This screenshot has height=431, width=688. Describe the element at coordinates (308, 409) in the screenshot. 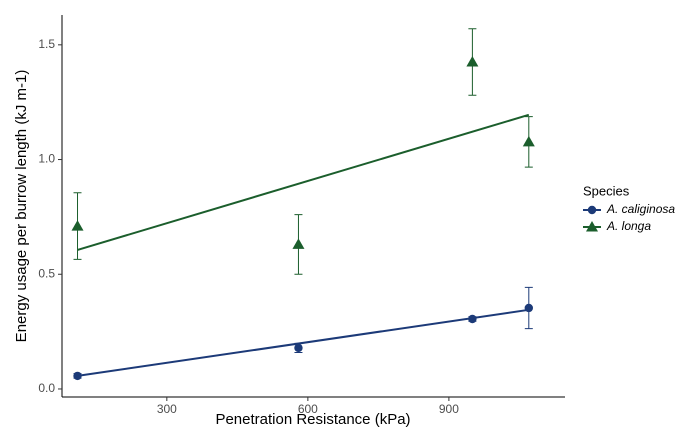

I see `x-tick-label: 600` at that location.